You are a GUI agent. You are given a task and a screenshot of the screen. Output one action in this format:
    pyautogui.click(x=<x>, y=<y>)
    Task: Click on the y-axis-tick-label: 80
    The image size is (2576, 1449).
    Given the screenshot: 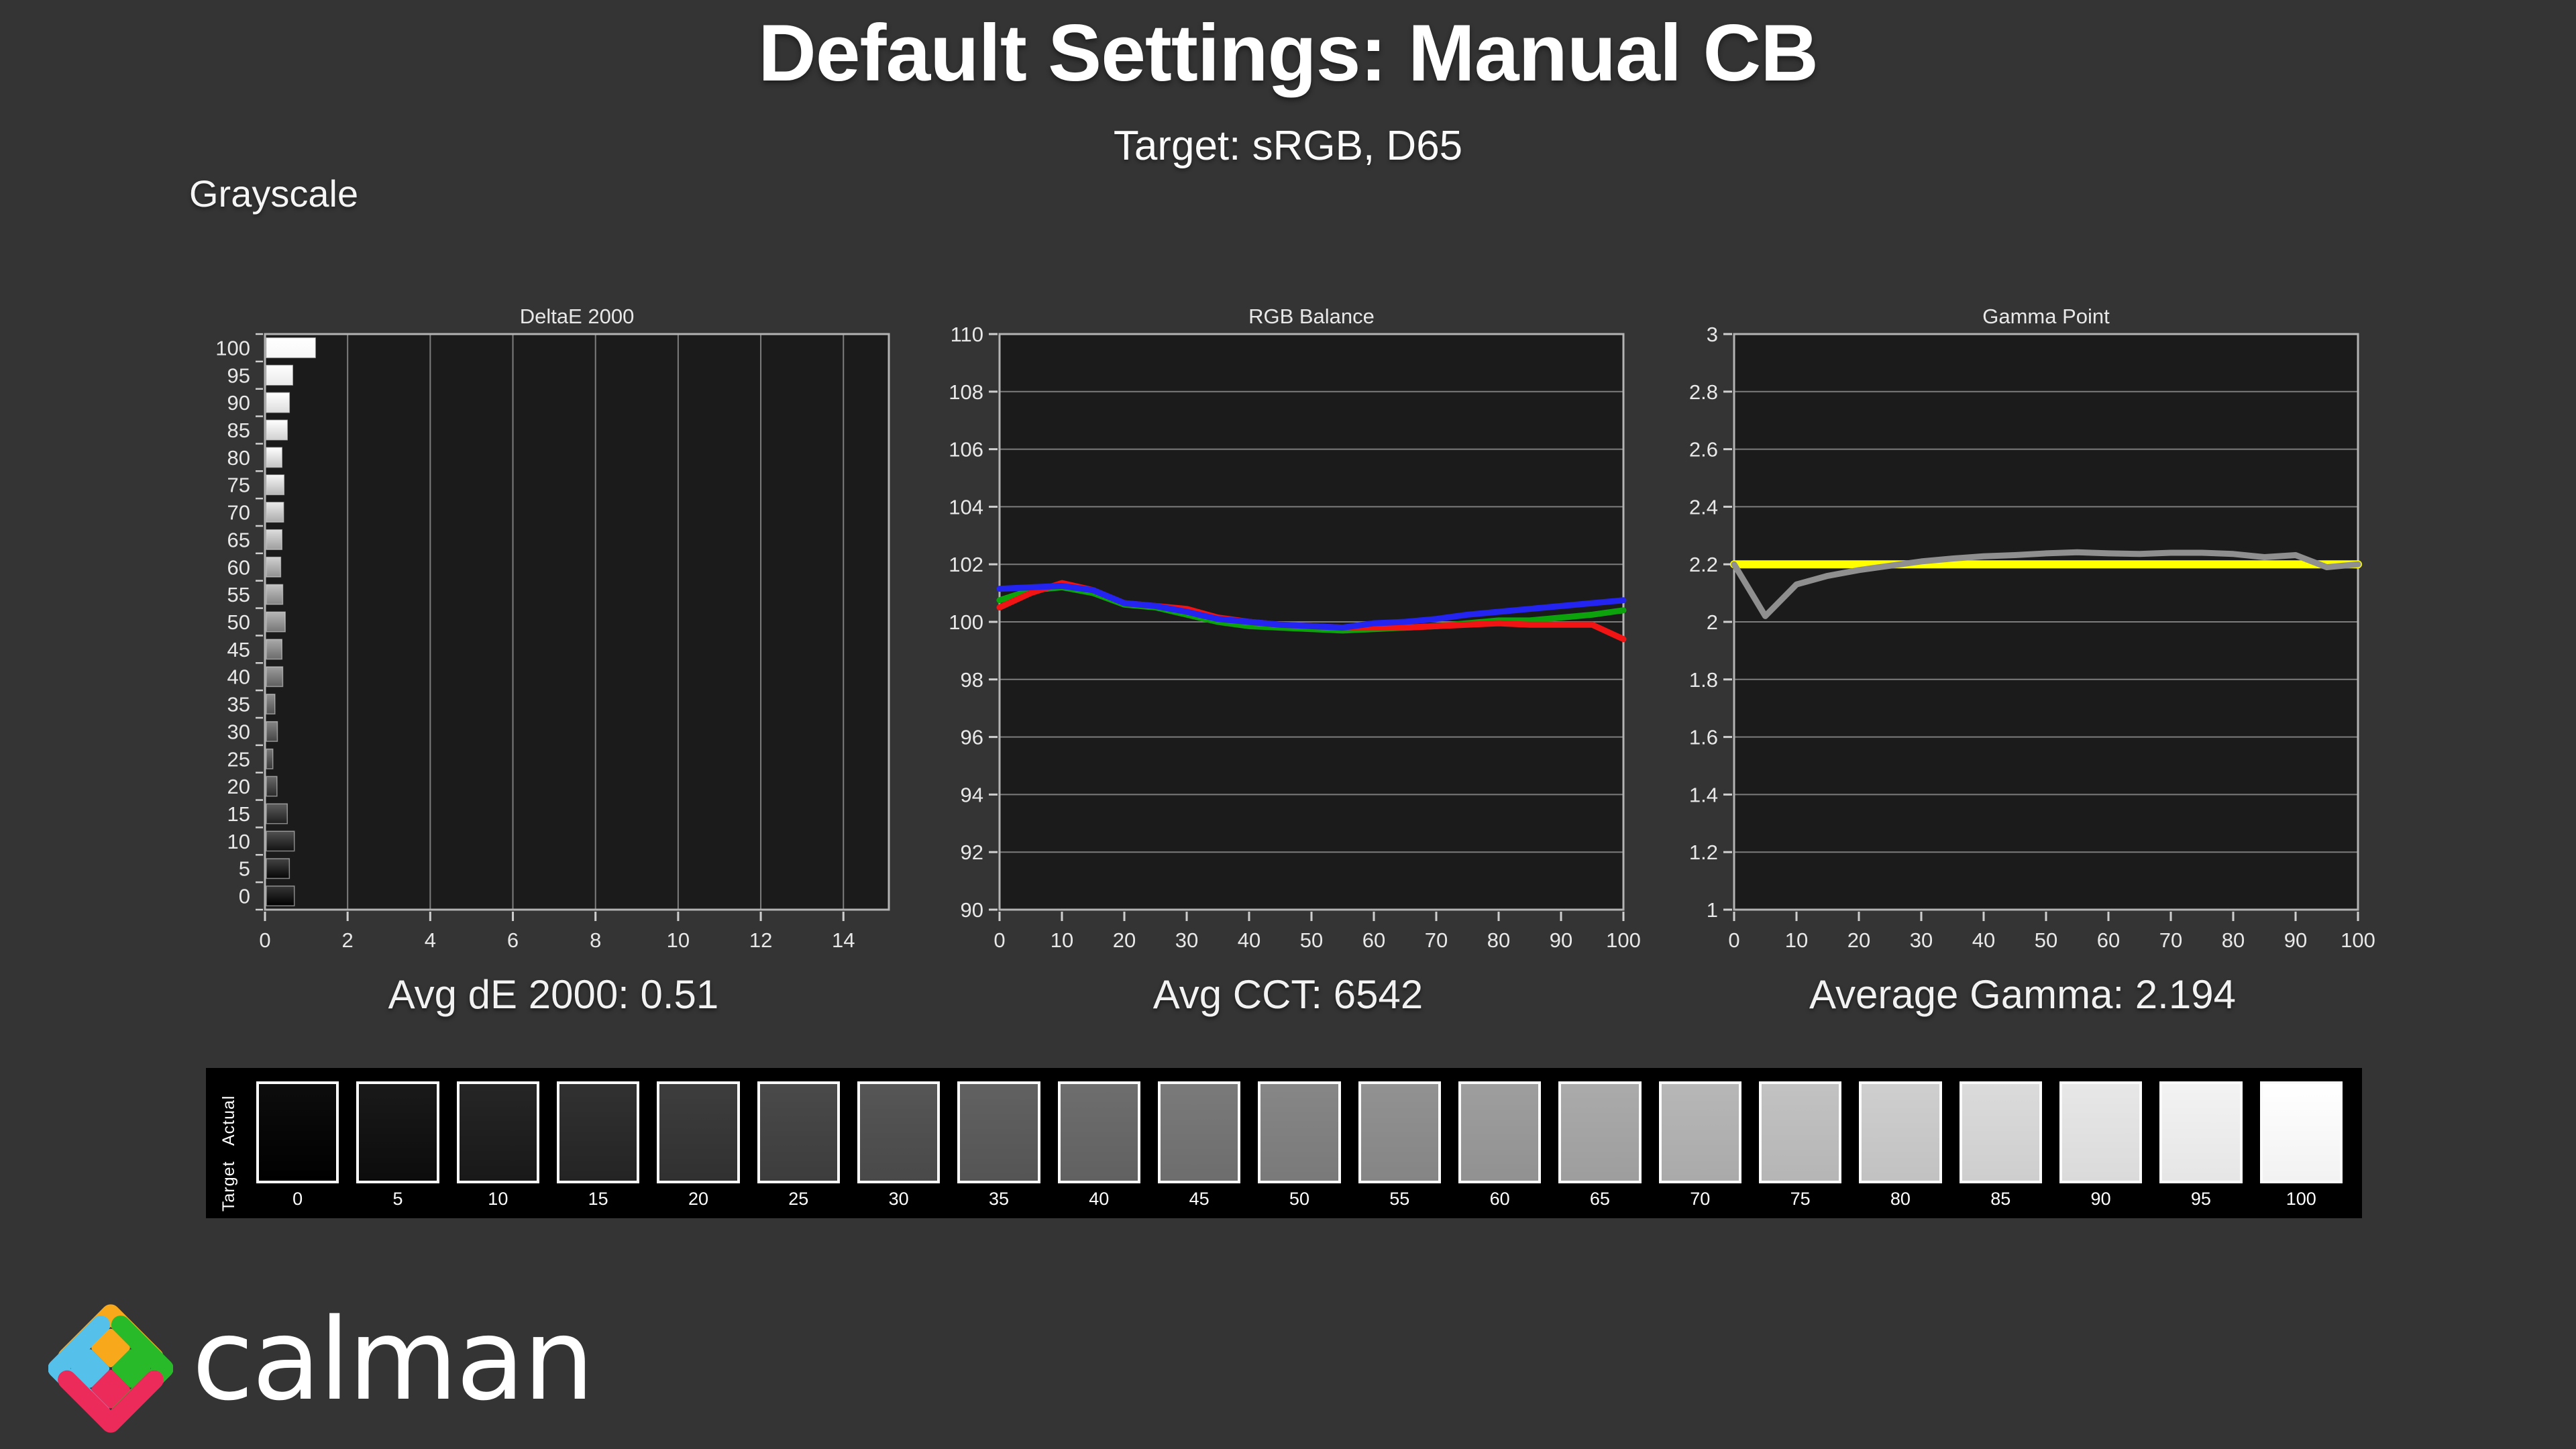 What is the action you would take?
    pyautogui.click(x=238, y=458)
    